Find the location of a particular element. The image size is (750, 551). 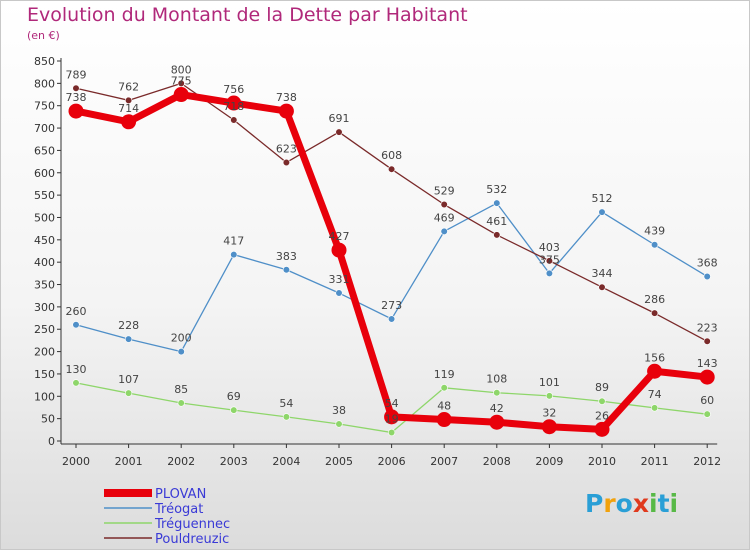

y-tick-label: 50 is located at coordinates (48, 419).